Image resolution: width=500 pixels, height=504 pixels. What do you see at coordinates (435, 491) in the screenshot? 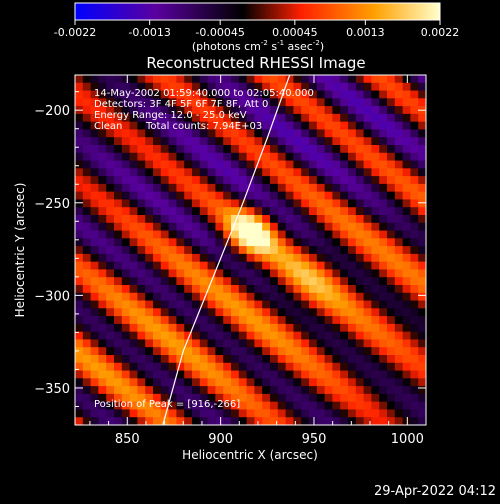
I see `footer-timestamp: 29-Apr-2022 04:12` at bounding box center [435, 491].